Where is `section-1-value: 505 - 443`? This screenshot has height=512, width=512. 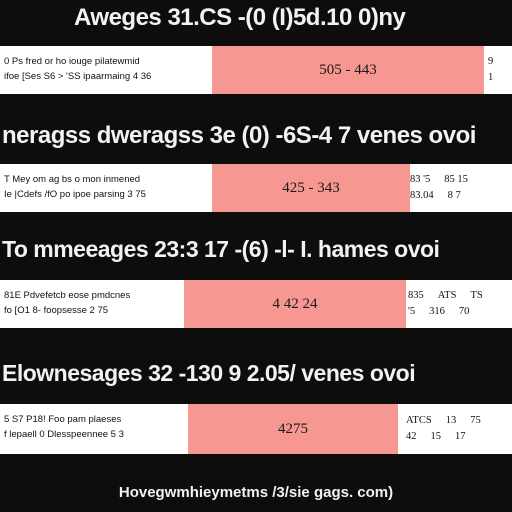 section-1-value: 505 - 443 is located at coordinates (348, 69).